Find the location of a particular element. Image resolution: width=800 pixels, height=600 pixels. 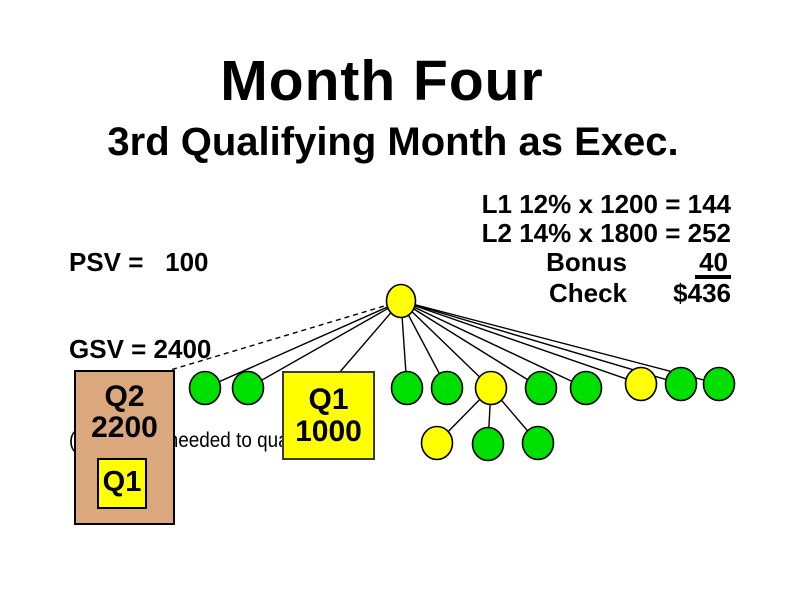

check-value: $436 is located at coordinates (702, 293).